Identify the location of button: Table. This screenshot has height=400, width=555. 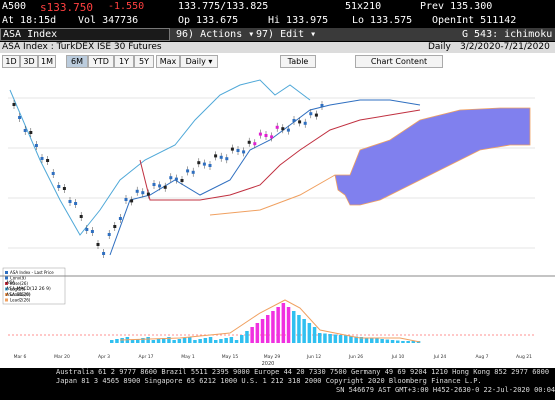
(298, 61).